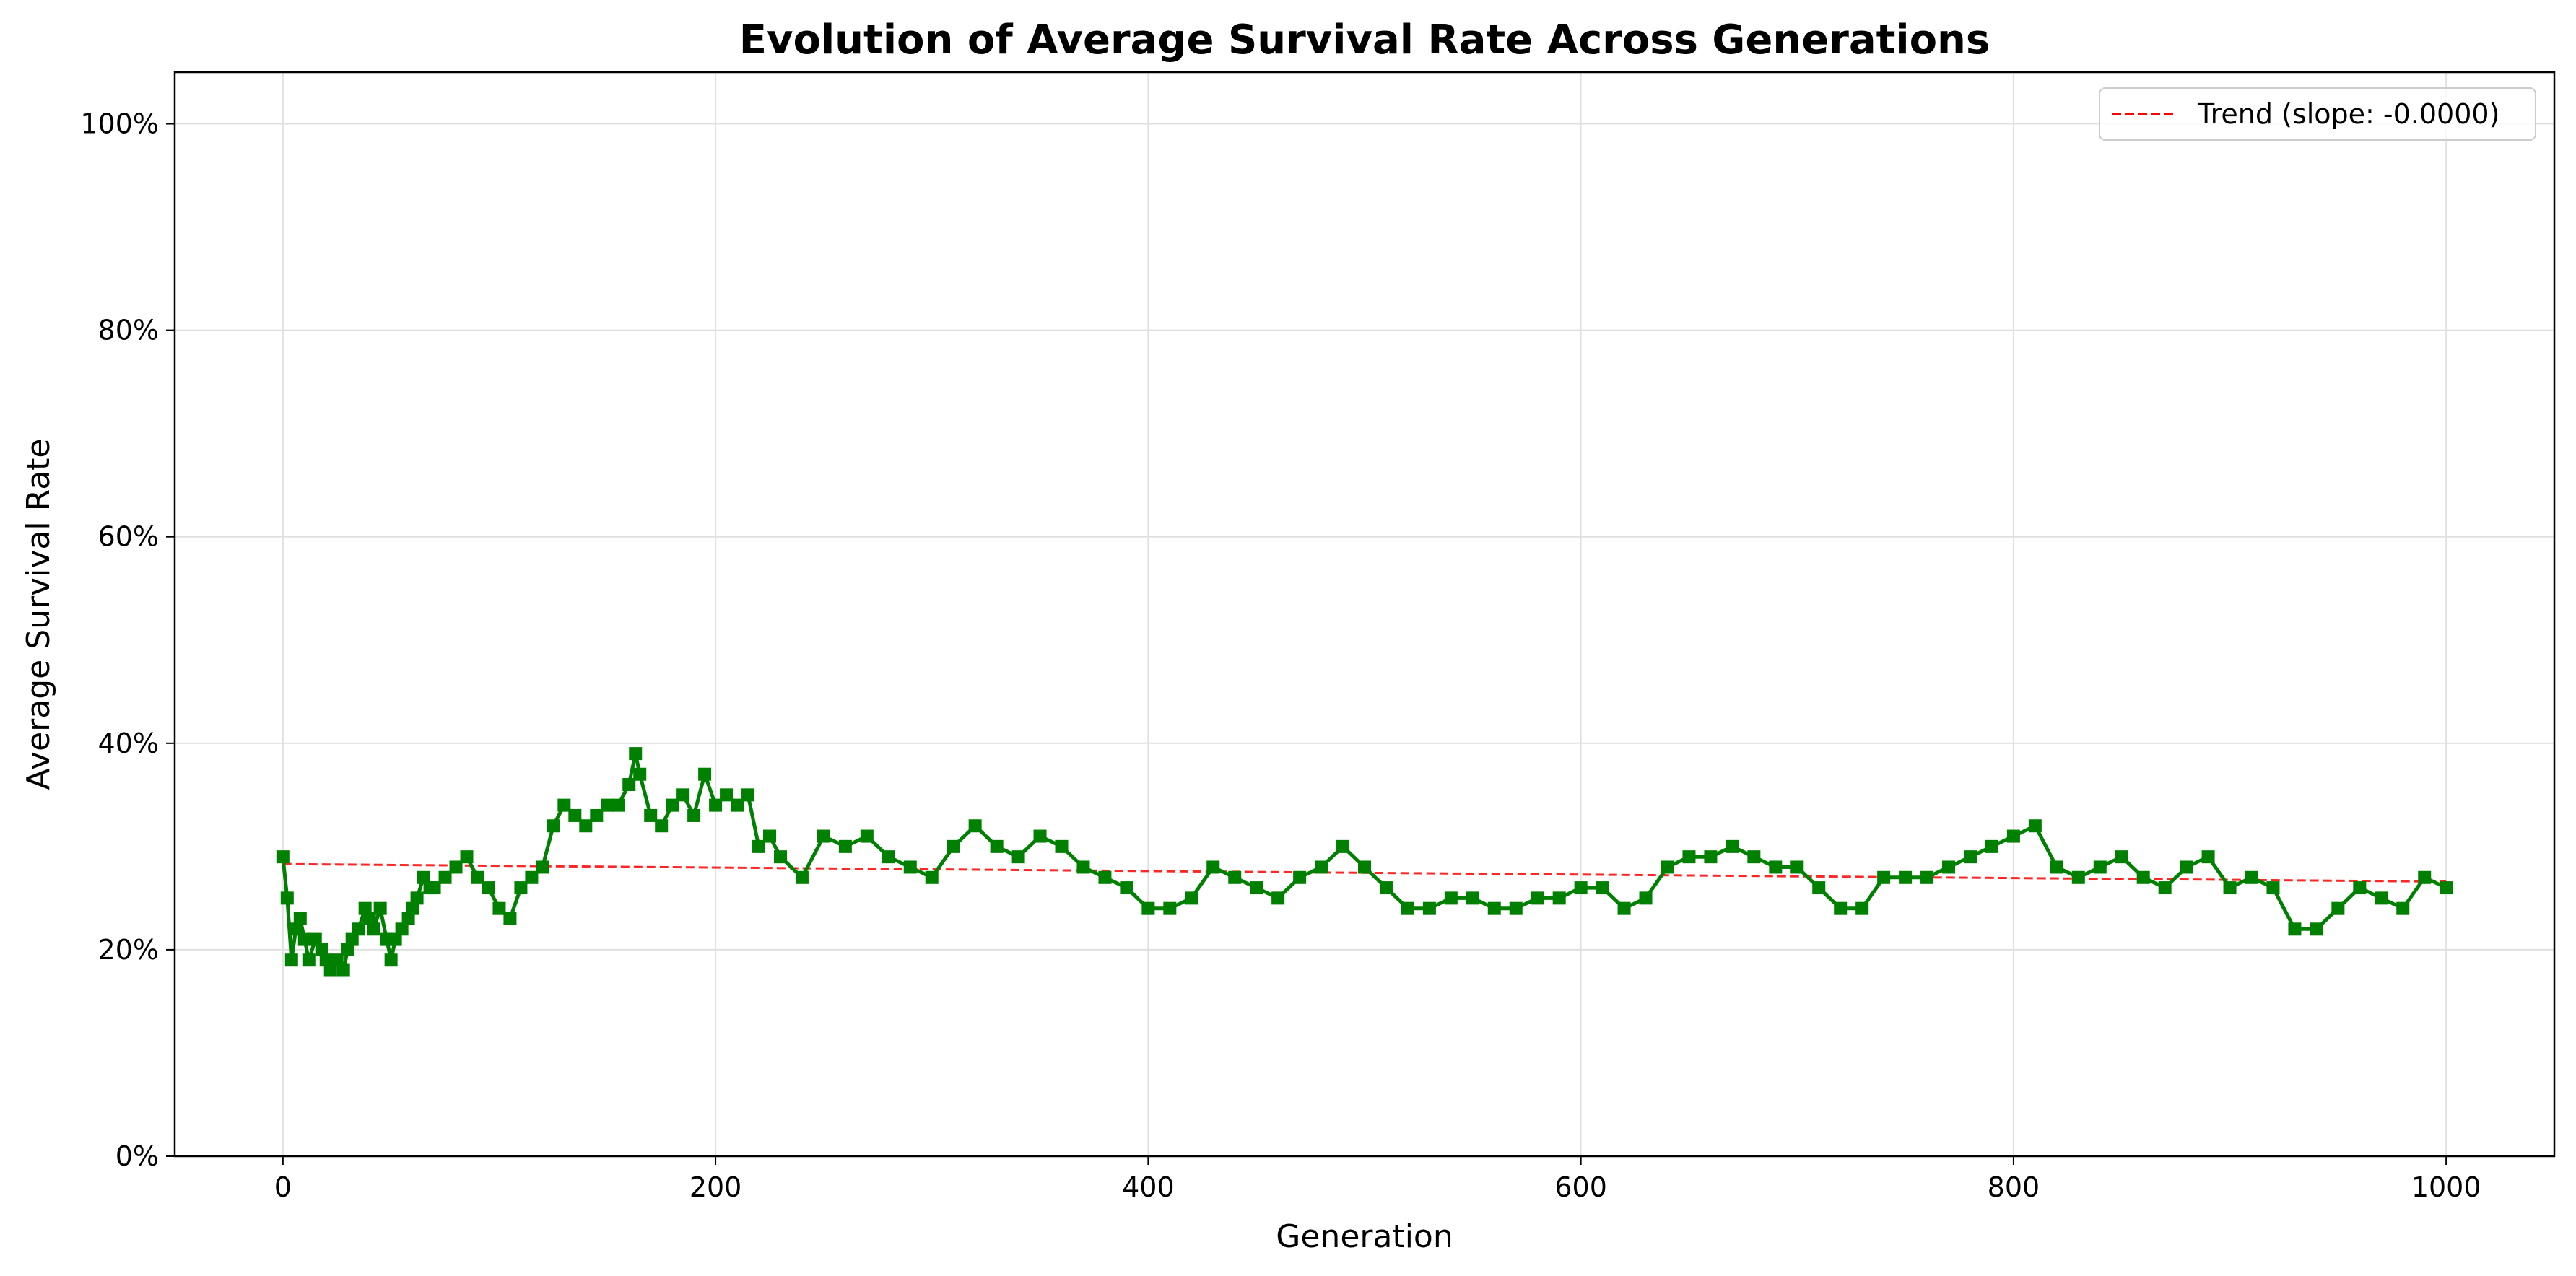 The height and width of the screenshot is (1276, 2576). What do you see at coordinates (2348, 114) in the screenshot?
I see `legend-trend-label: Trend (slope: -0.0000)` at bounding box center [2348, 114].